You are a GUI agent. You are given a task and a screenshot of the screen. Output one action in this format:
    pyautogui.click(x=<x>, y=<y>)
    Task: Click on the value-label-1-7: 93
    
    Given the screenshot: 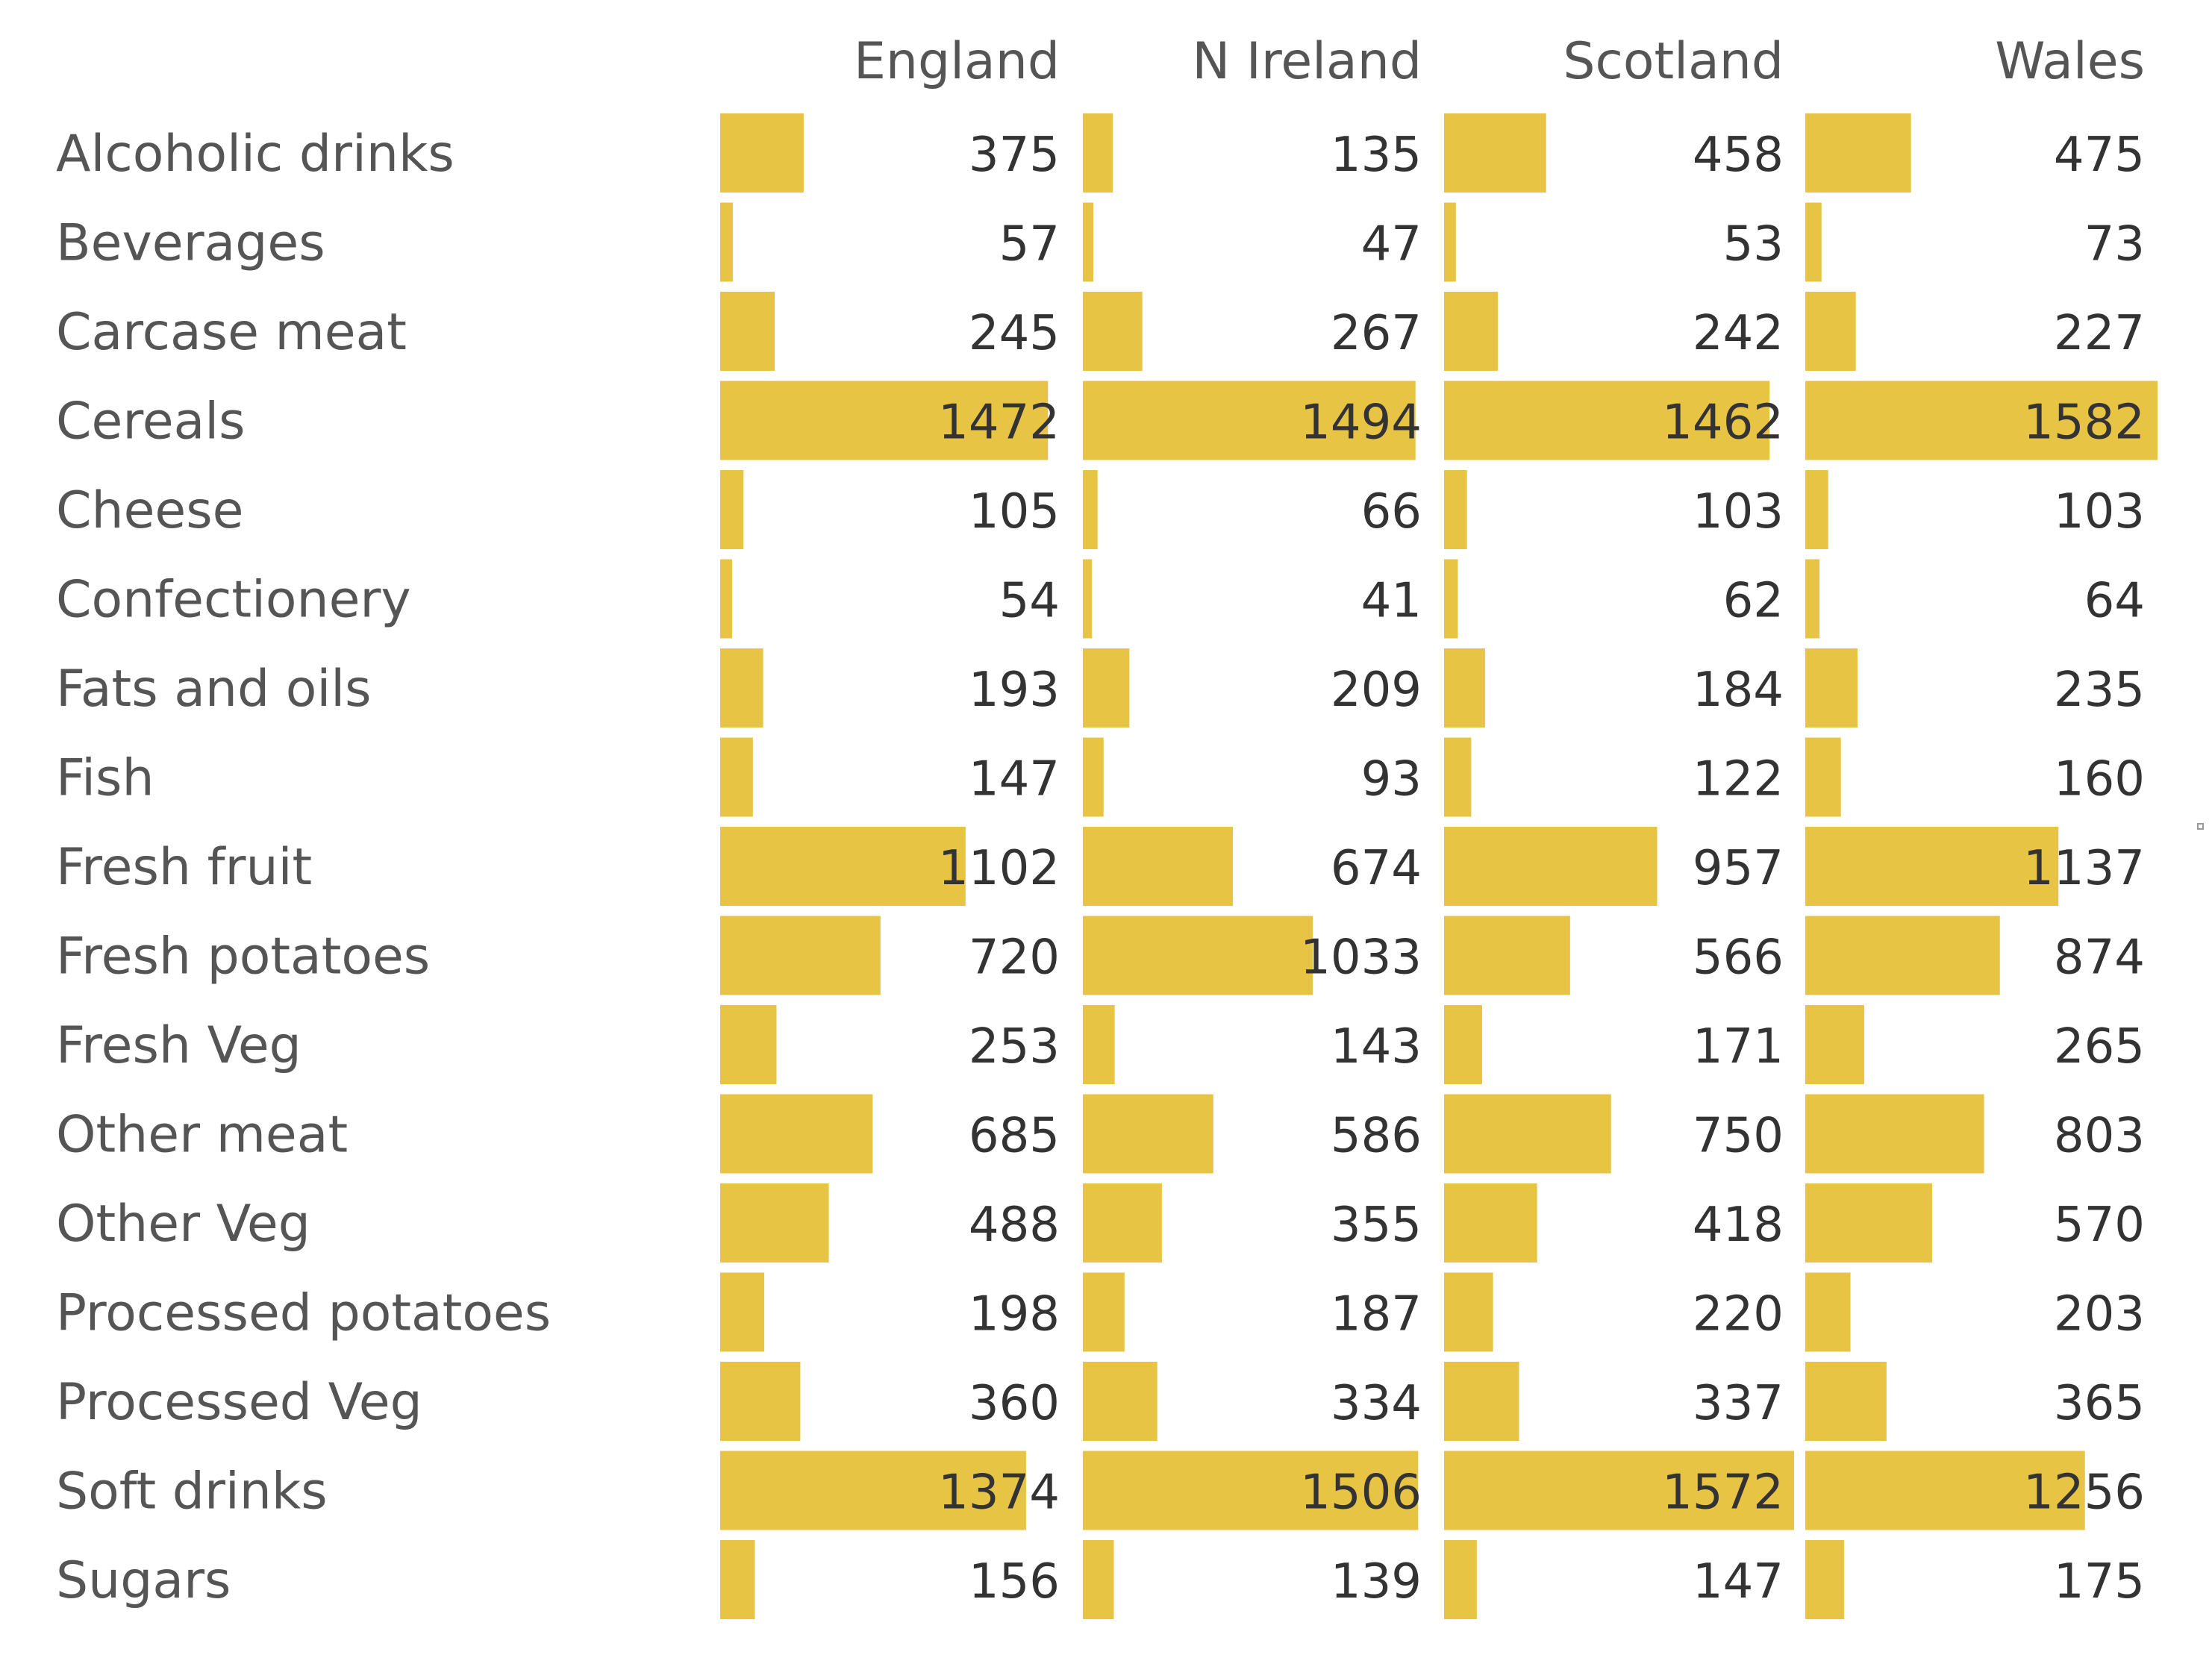 What is the action you would take?
    pyautogui.click(x=1391, y=779)
    